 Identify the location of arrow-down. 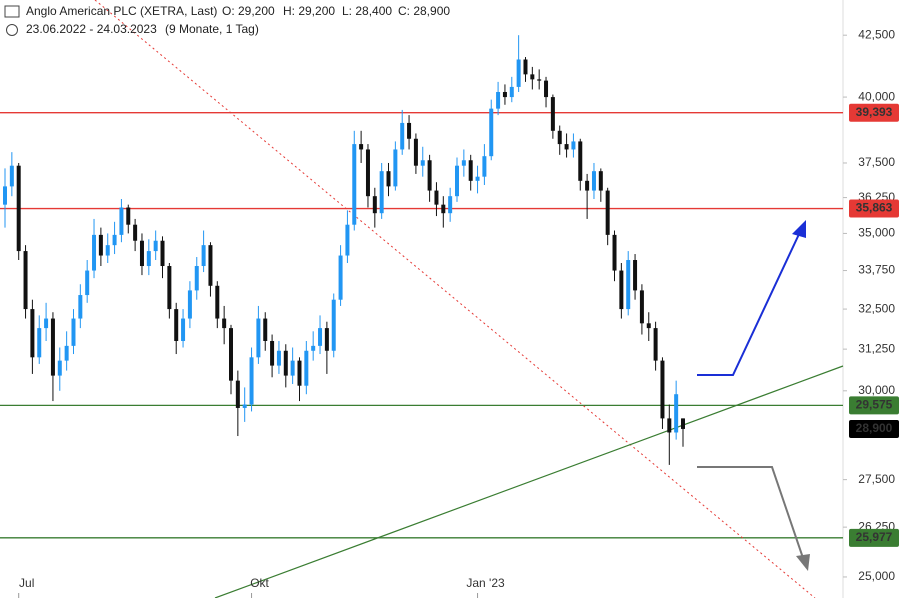
(750, 512).